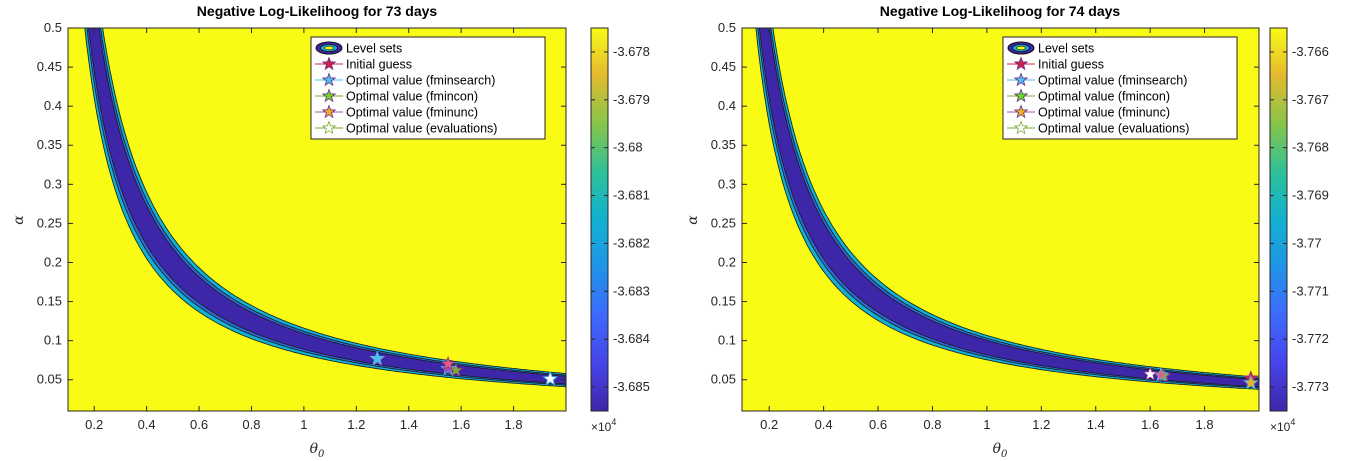  What do you see at coordinates (1307, 242) in the screenshot?
I see `colorbar-tick-label: -3.77` at bounding box center [1307, 242].